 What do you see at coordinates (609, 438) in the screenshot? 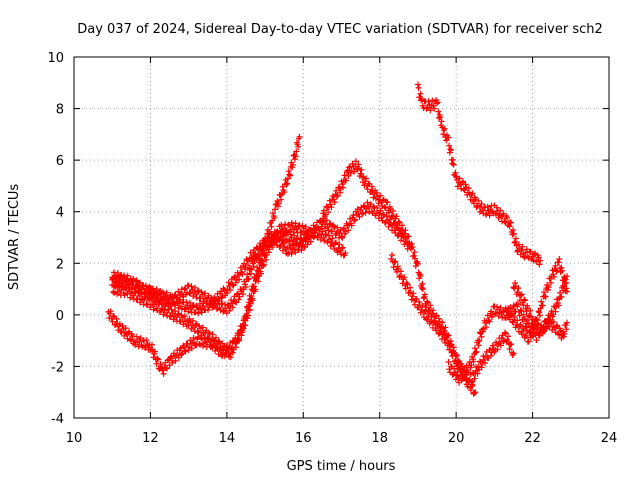
I see `x-tick-label: 24` at bounding box center [609, 438].